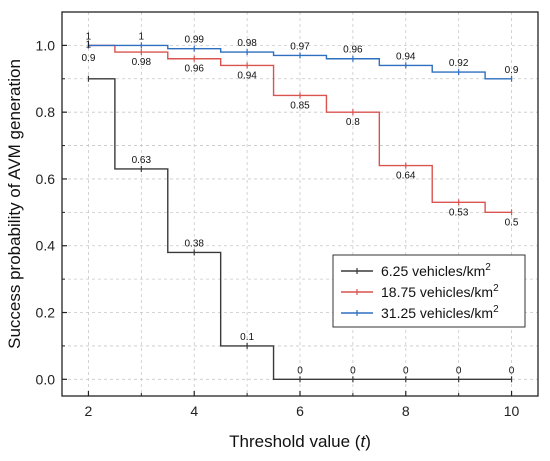 This screenshot has height=461, width=550. What do you see at coordinates (46, 313) in the screenshot?
I see `y-tick-label: 0.2` at bounding box center [46, 313].